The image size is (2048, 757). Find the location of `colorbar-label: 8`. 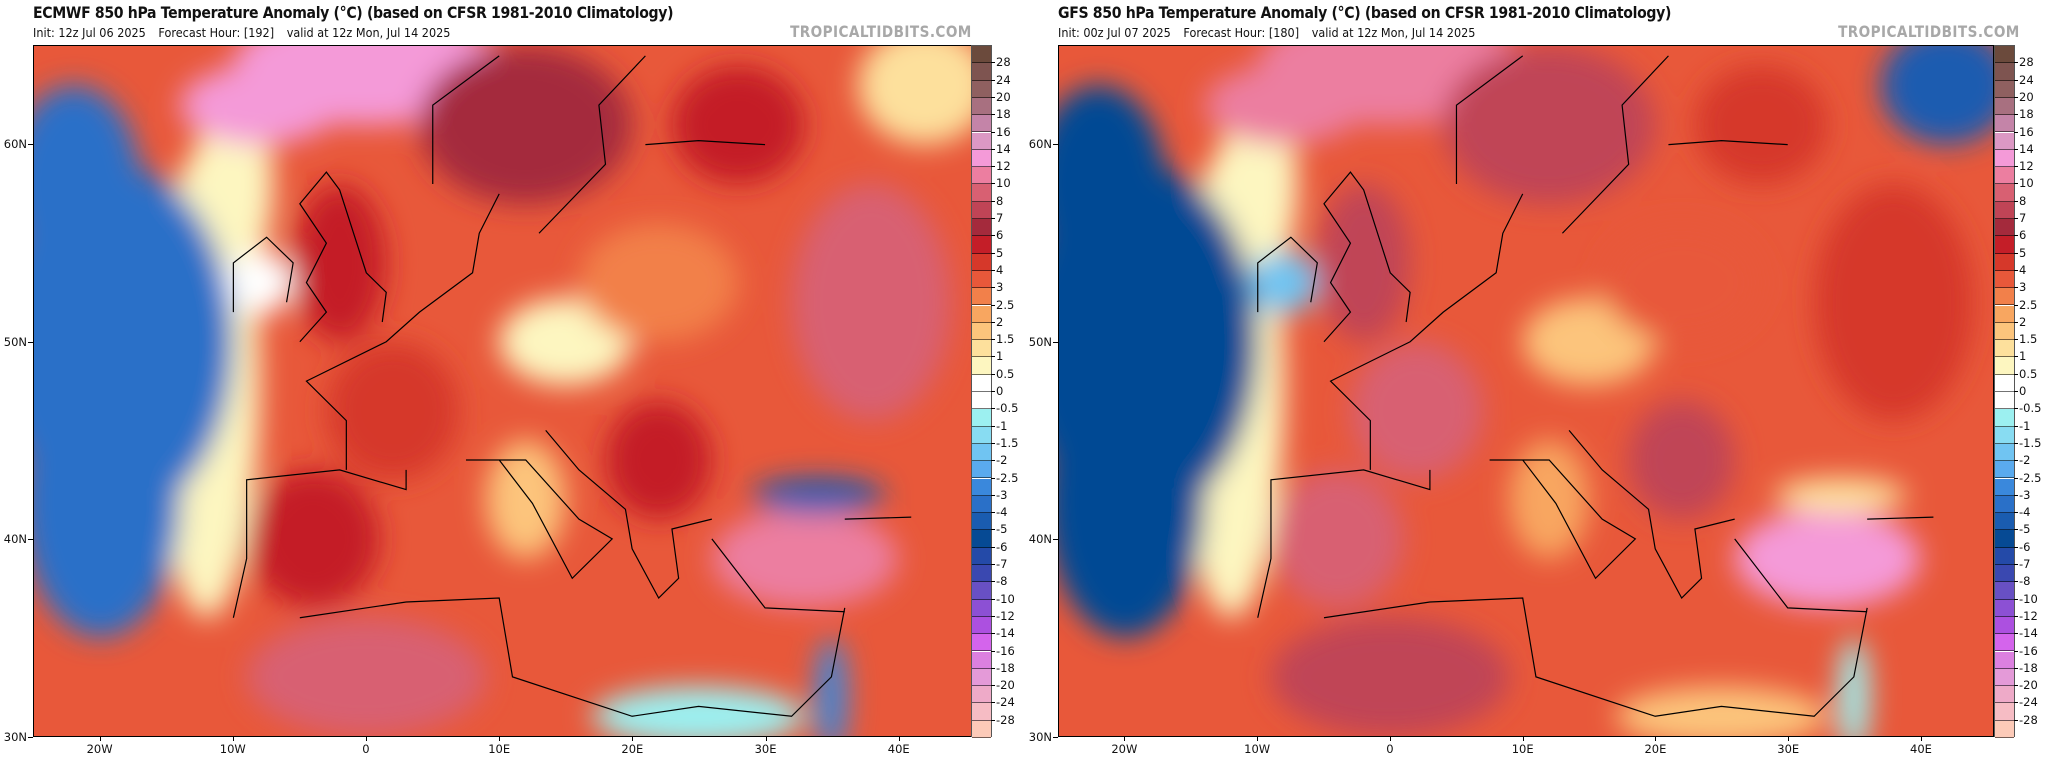

colorbar-label: 8 is located at coordinates (1000, 200).